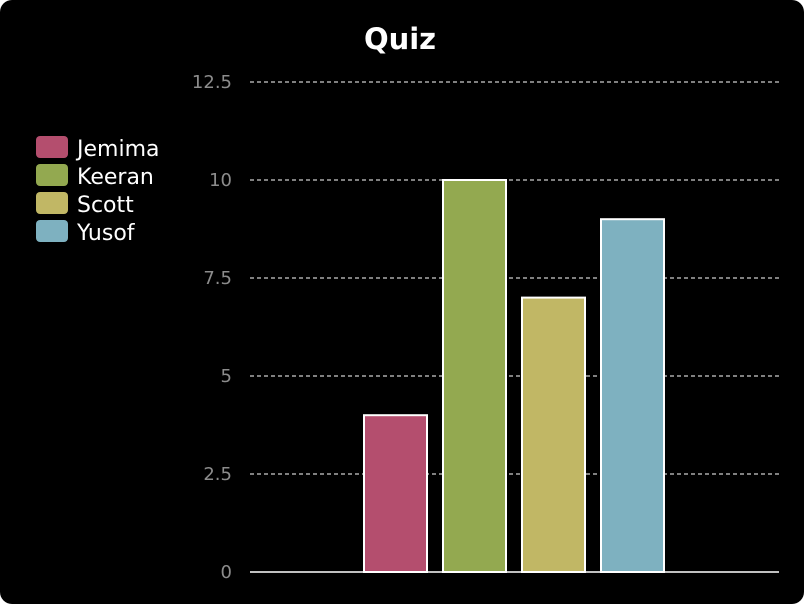 The image size is (804, 604). I want to click on y-tick-label: 7.5, so click(217, 278).